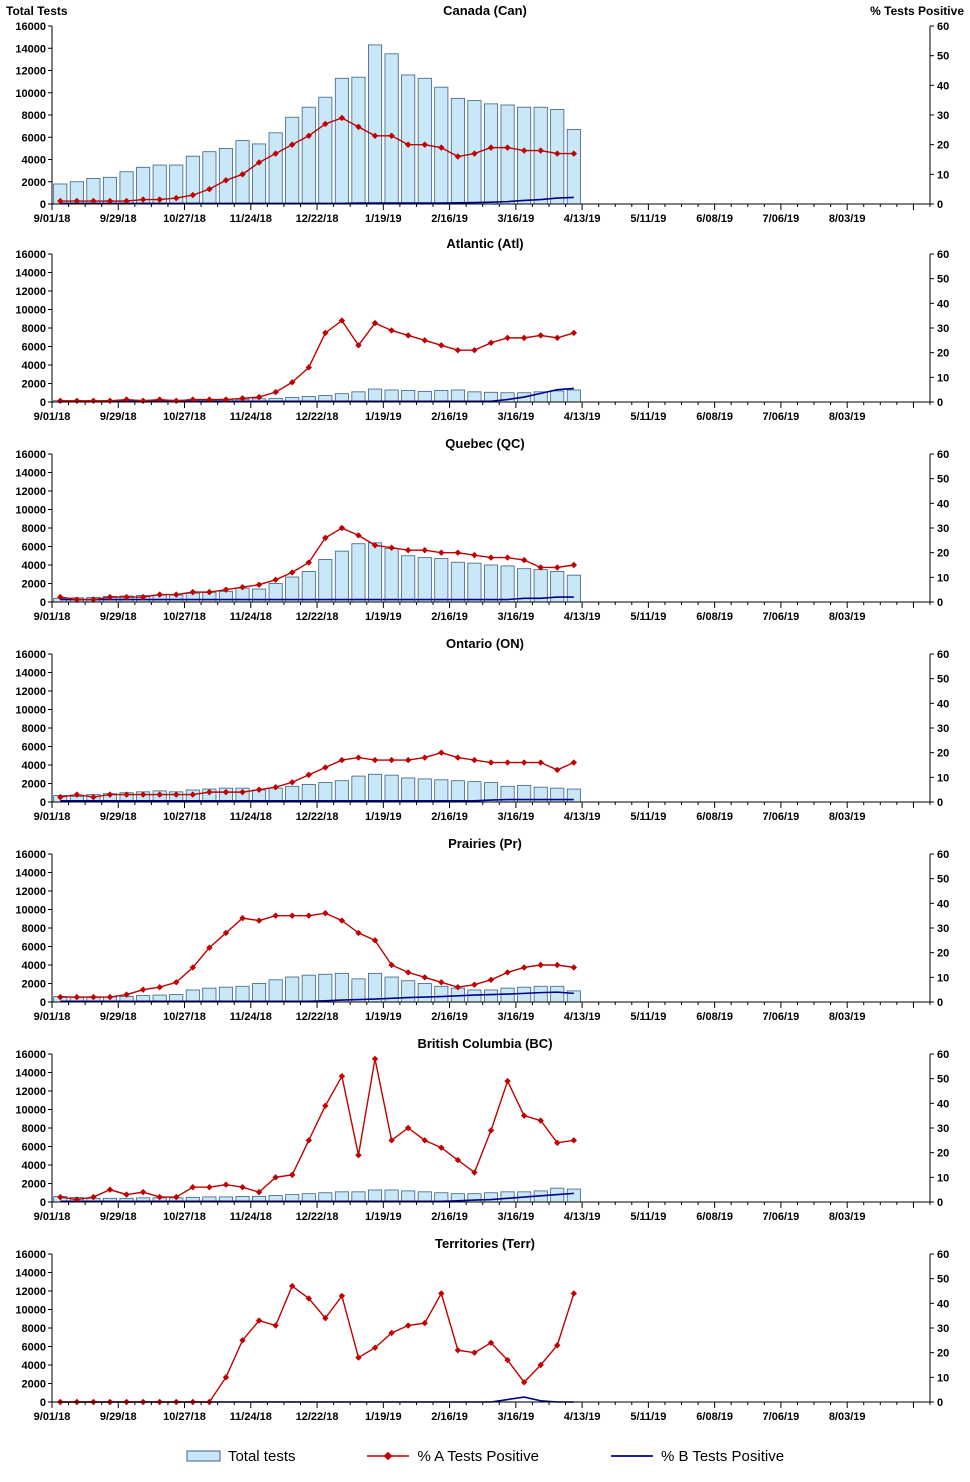 This screenshot has width=970, height=1482. Describe the element at coordinates (452, 1456) in the screenshot. I see `legend-item-pct-a: % A Tests Positive` at that location.